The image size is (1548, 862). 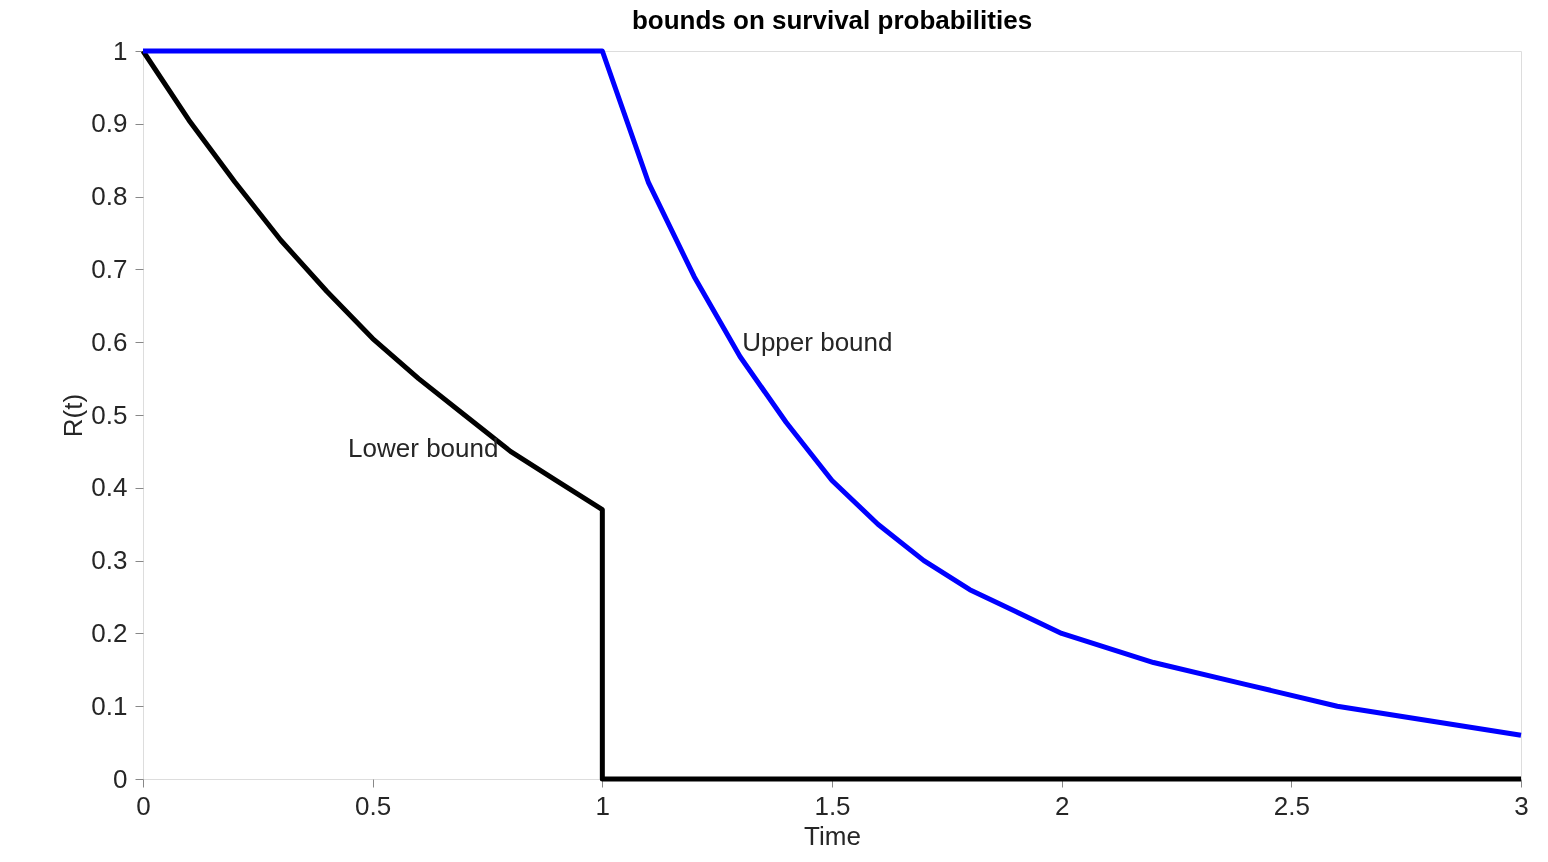 What do you see at coordinates (603, 805) in the screenshot?
I see `x-tick-label: 1` at bounding box center [603, 805].